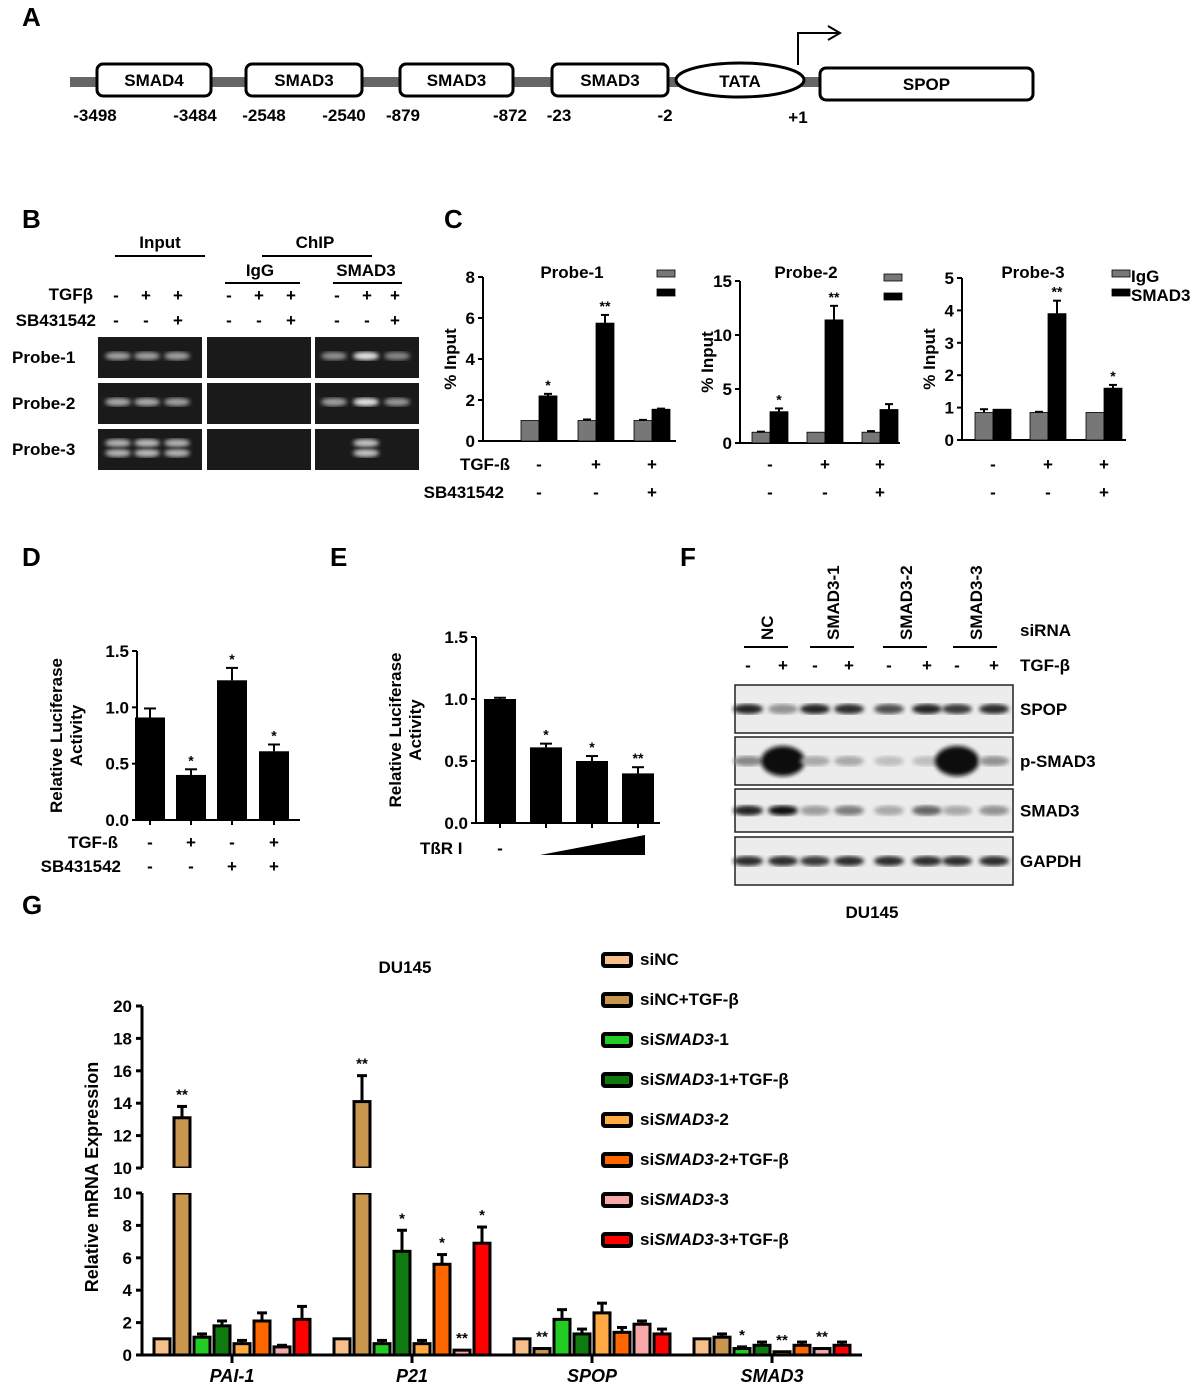 This screenshot has width=1200, height=1389. Describe the element at coordinates (559, 115) in the screenshot. I see `position-label: -23` at that location.